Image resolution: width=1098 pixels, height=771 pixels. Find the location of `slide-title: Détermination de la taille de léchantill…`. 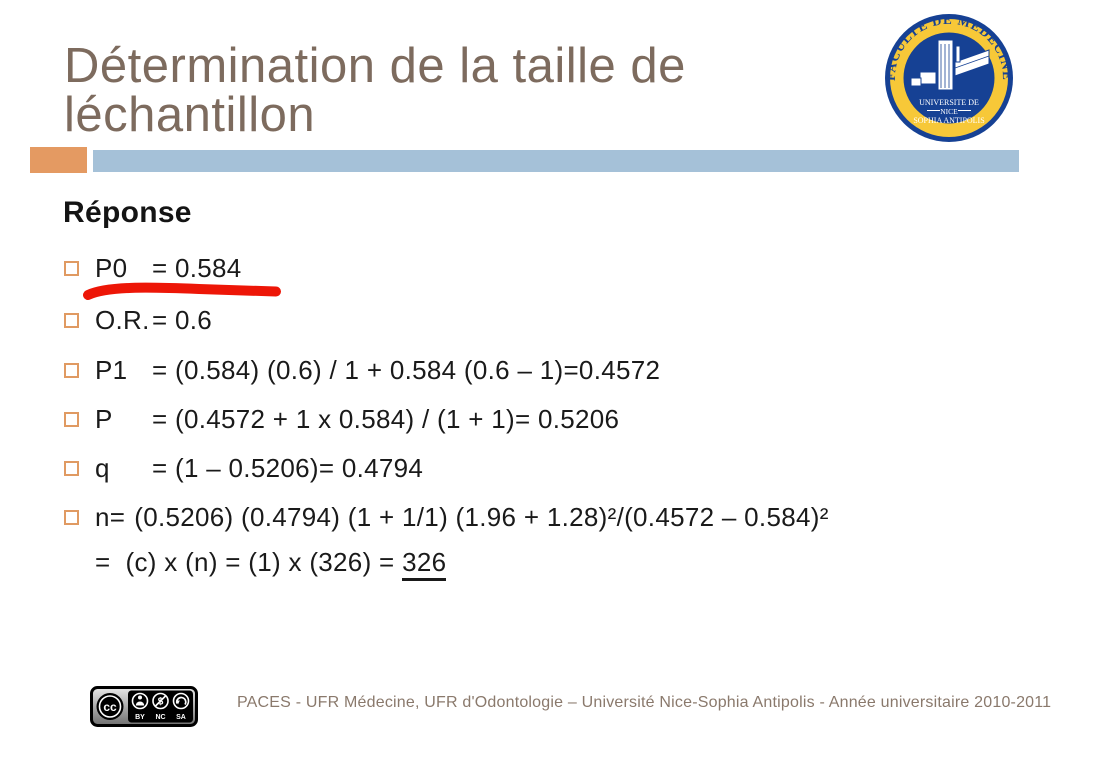

slide-title: Détermination de la taille de léchantill… is located at coordinates (464, 91).